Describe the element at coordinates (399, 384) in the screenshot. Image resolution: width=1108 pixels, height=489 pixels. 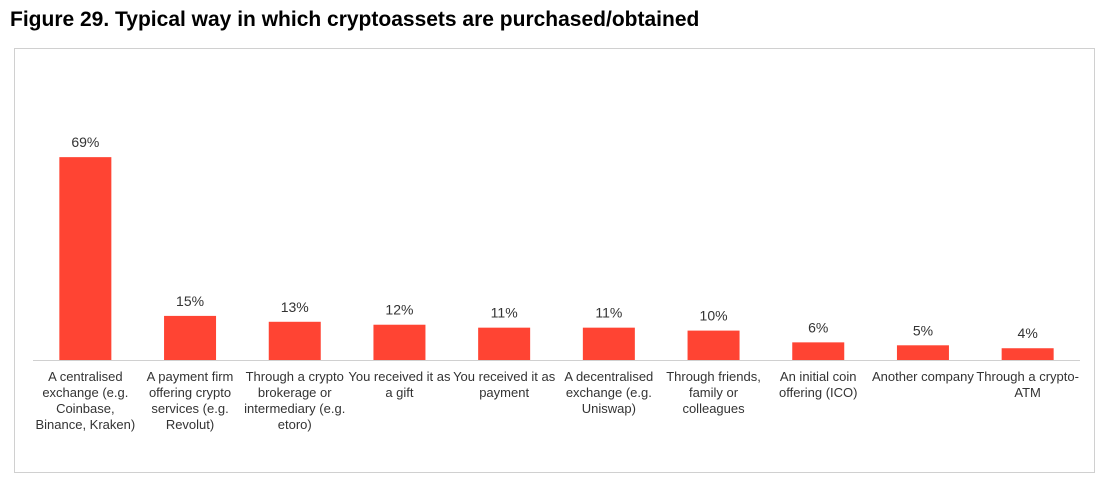
I see `x-tick-label: You received it as a gift` at that location.